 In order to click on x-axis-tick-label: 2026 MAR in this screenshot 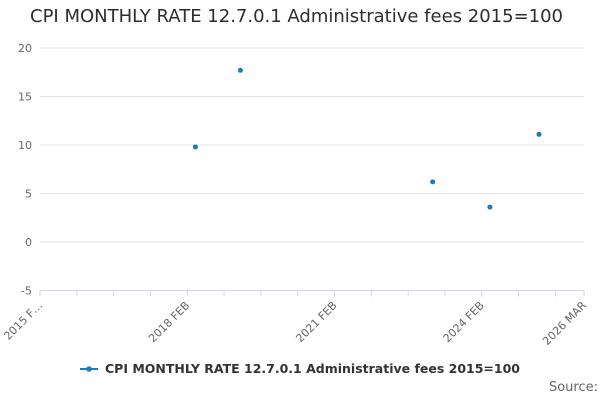, I will do `click(564, 323)`.